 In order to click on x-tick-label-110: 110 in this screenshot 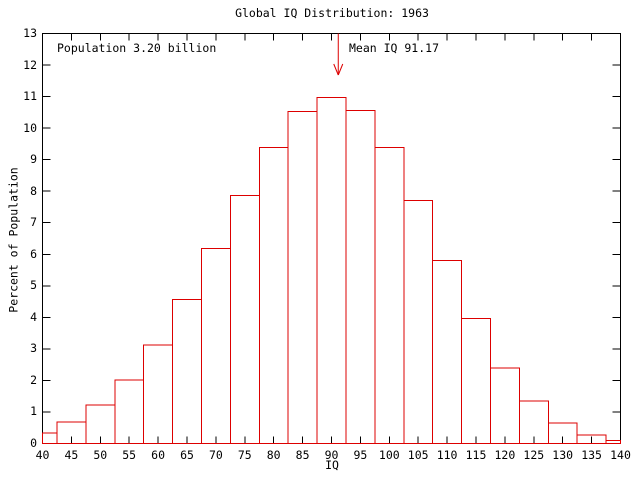, I will do `click(447, 455)`.